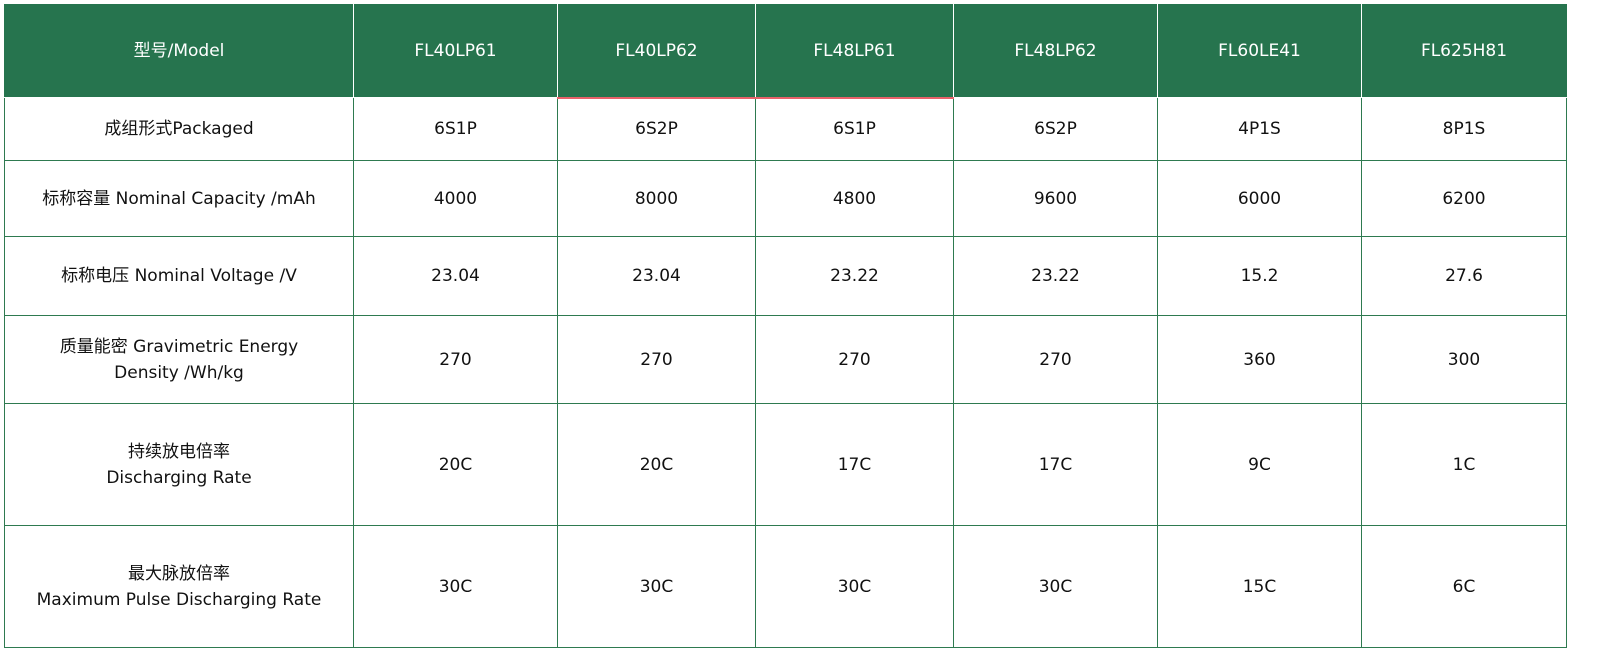 Image resolution: width=1600 pixels, height=662 pixels. Describe the element at coordinates (1259, 359) in the screenshot. I see `cell-value: 360` at that location.